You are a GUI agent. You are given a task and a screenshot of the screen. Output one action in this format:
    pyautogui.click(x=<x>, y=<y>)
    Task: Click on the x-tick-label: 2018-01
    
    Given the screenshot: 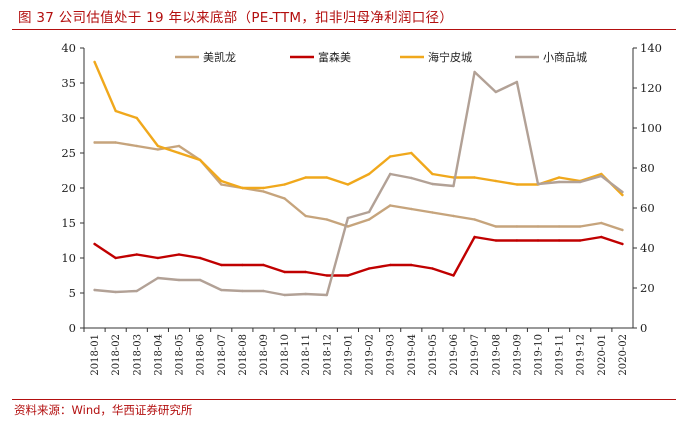 What is the action you would take?
    pyautogui.click(x=95, y=355)
    